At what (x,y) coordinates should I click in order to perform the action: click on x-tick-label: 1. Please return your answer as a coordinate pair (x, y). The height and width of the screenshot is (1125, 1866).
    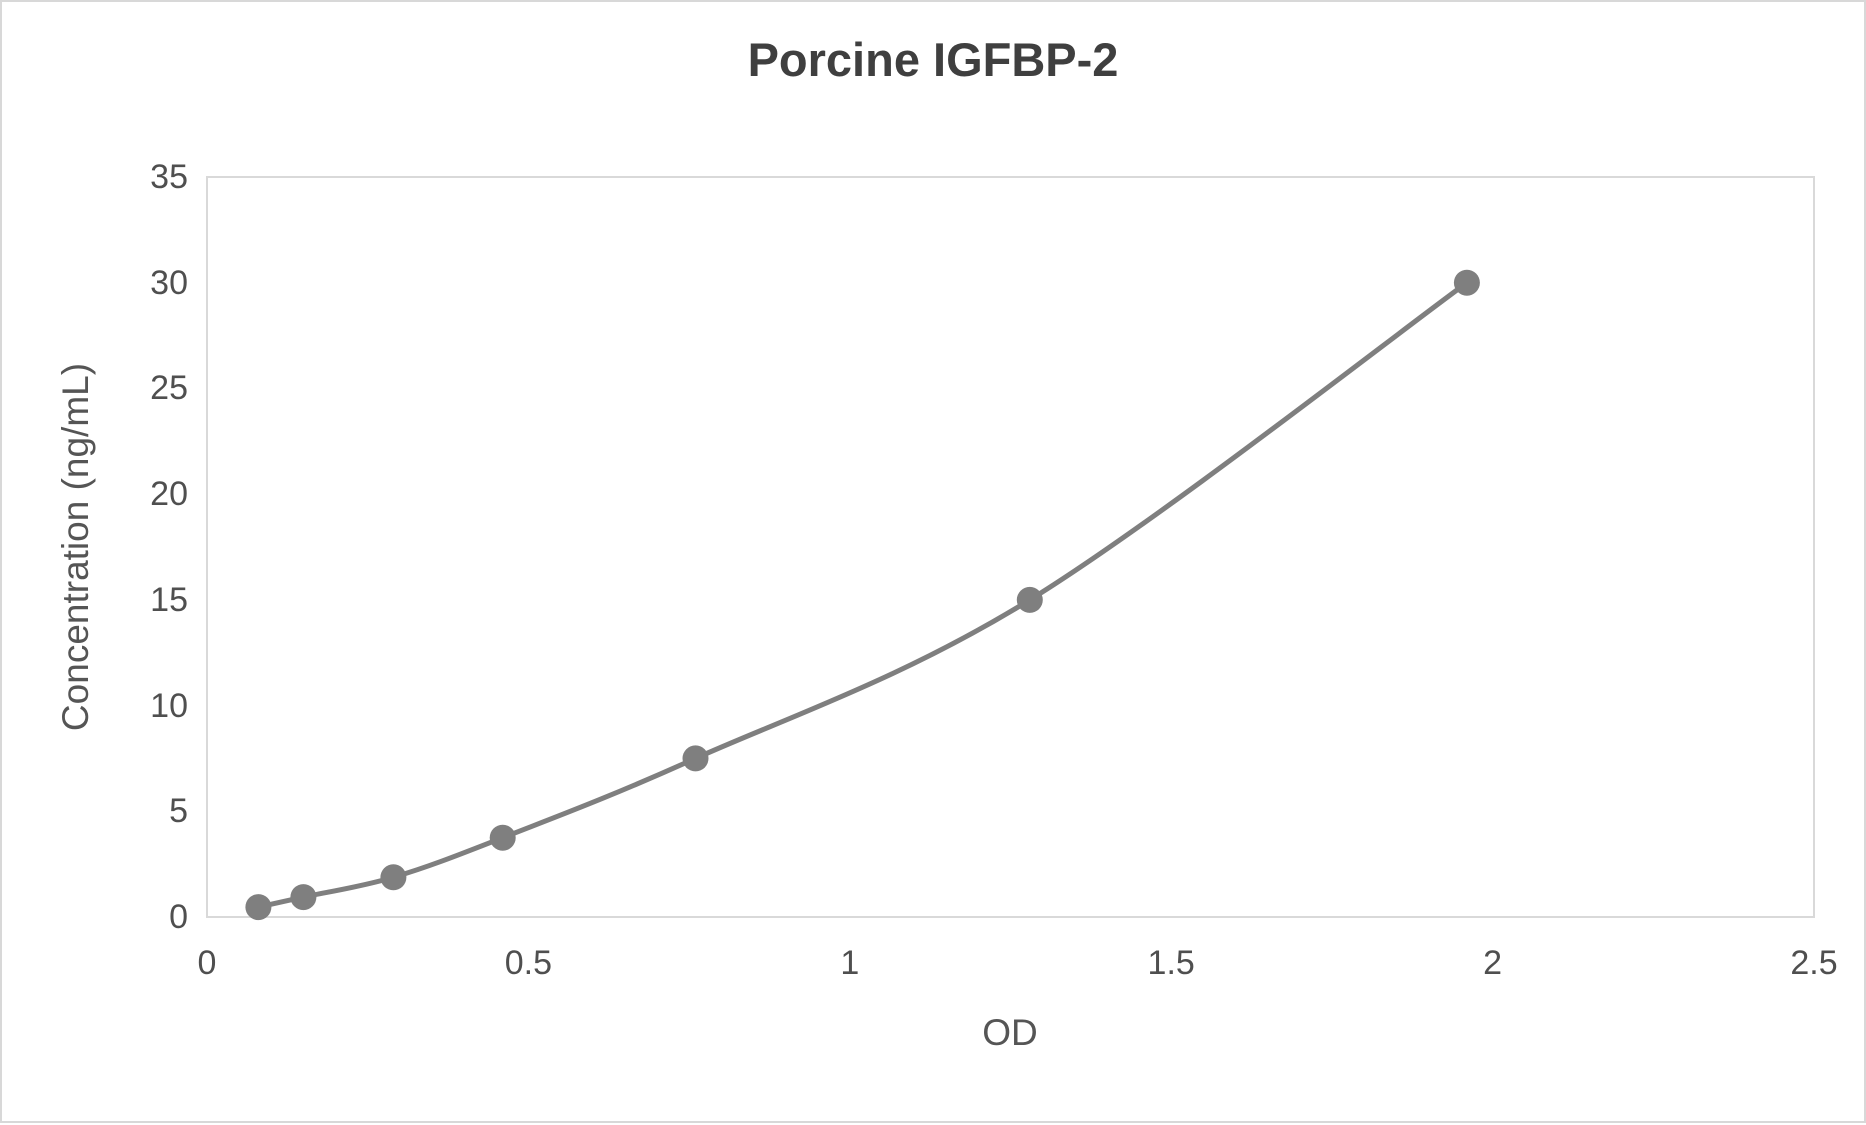
    Looking at the image, I should click on (850, 963).